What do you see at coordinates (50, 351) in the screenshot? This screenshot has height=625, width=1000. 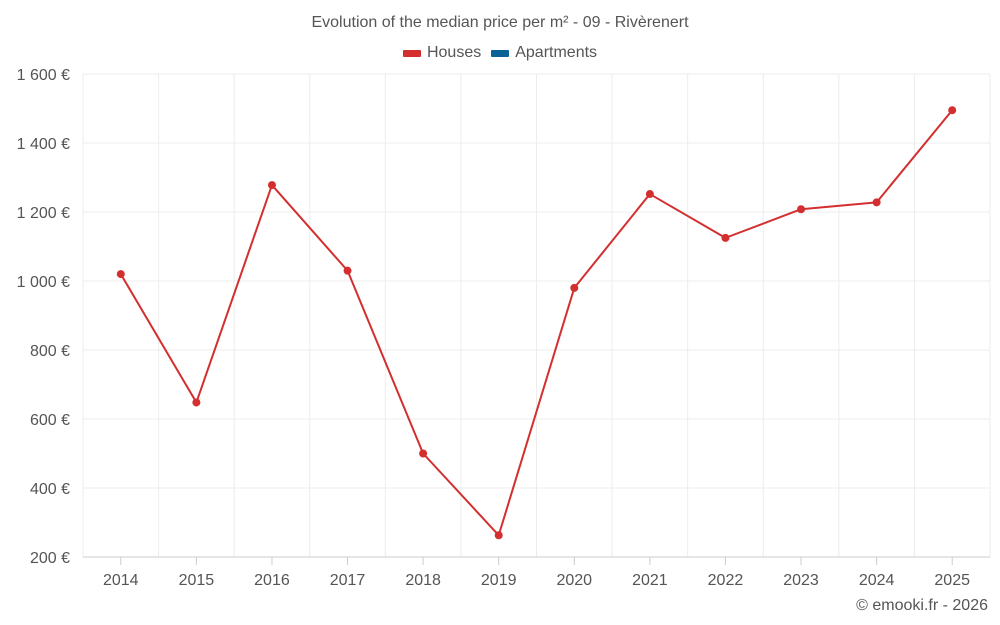 I see `y-tick-label: 800 €` at bounding box center [50, 351].